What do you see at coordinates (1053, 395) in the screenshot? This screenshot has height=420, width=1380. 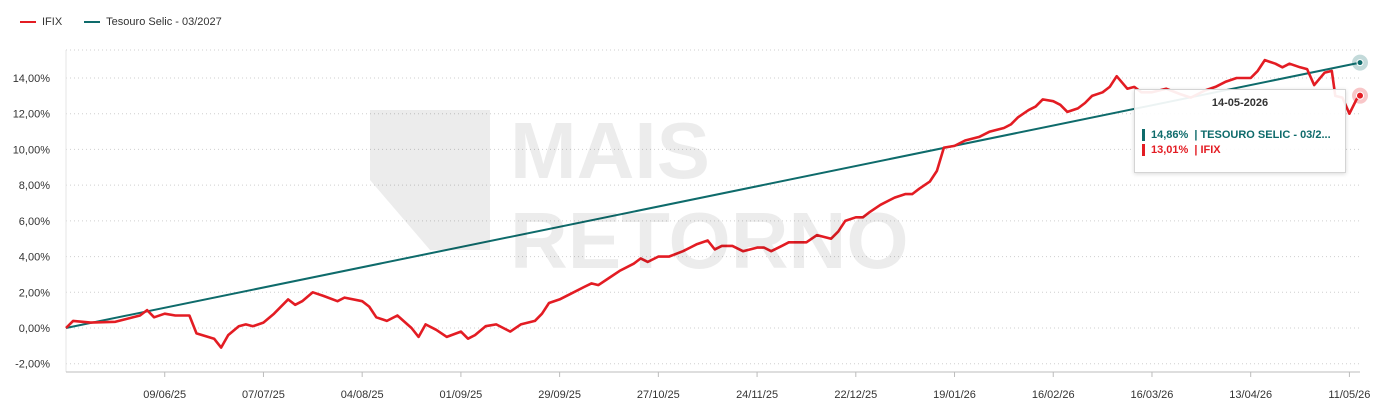 I see `x-tick-label: 16/02/26` at bounding box center [1053, 395].